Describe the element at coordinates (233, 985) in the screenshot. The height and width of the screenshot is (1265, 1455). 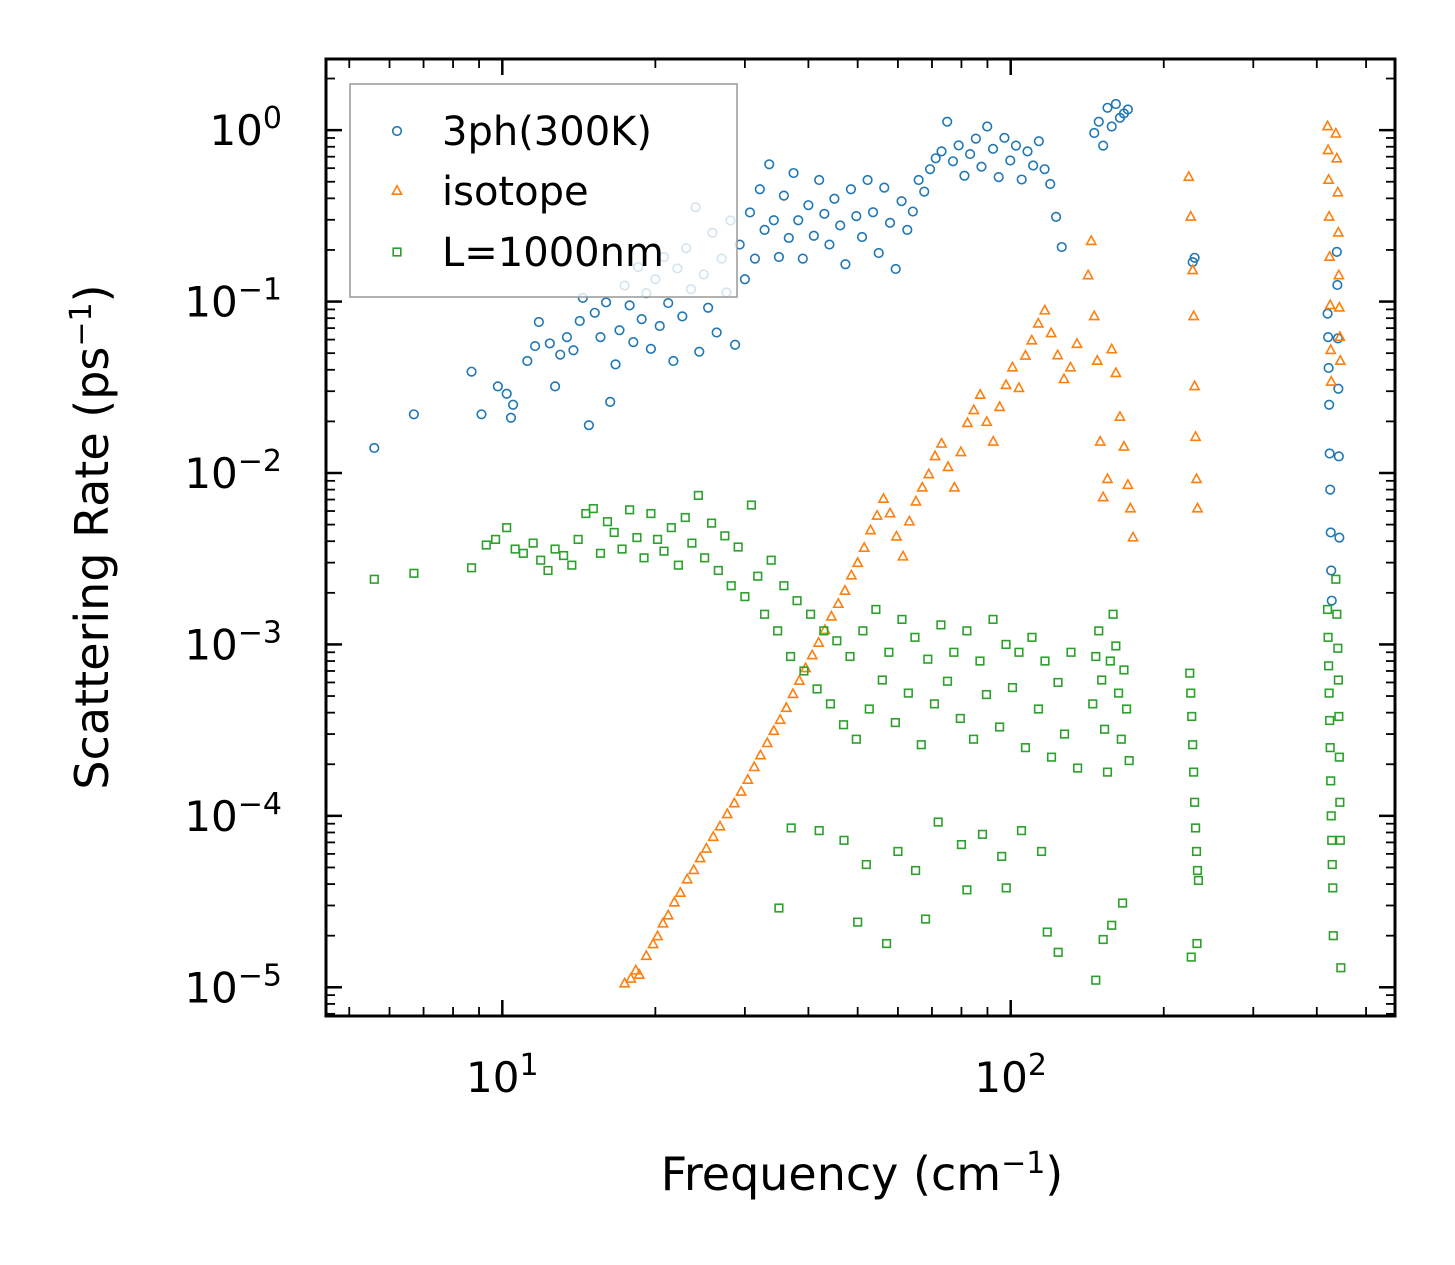
I see `y-tick-label: 10⁻⁵` at that location.